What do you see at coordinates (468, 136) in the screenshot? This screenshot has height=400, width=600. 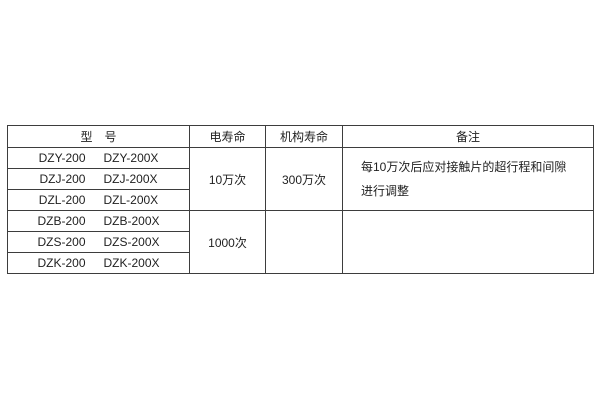 I see `column-header-remarks: 备注` at bounding box center [468, 136].